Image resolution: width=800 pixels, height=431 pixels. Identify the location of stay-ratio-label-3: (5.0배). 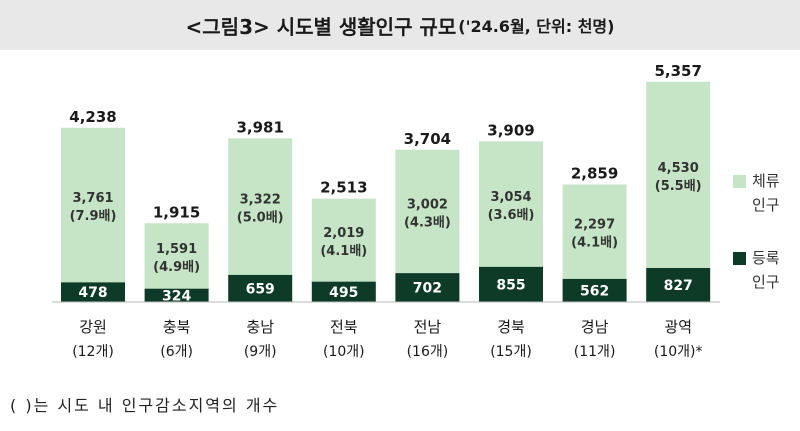
(260, 218).